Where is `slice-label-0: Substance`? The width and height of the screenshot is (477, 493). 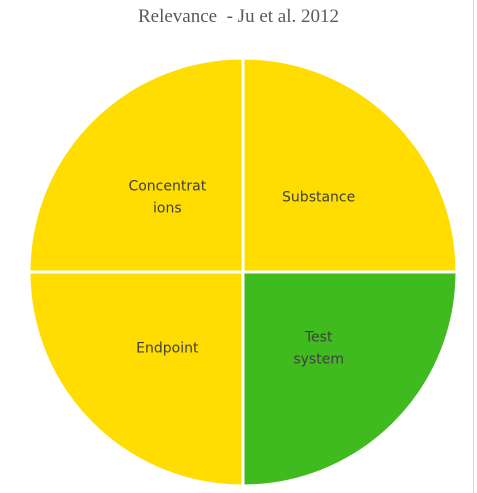 slice-label-0: Substance is located at coordinates (318, 197).